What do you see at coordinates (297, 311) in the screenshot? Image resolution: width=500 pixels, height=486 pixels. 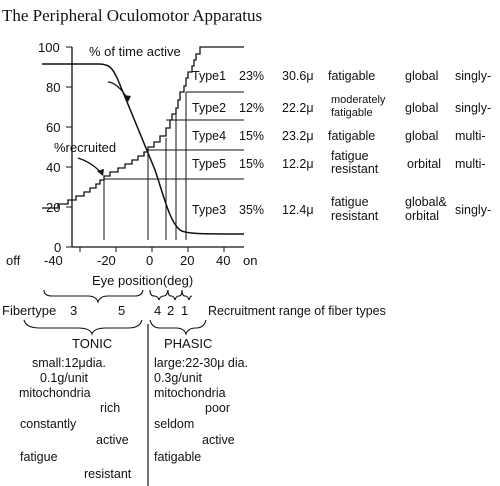 I see `recruitment-caption: Recruitment range of fiber types` at bounding box center [297, 311].